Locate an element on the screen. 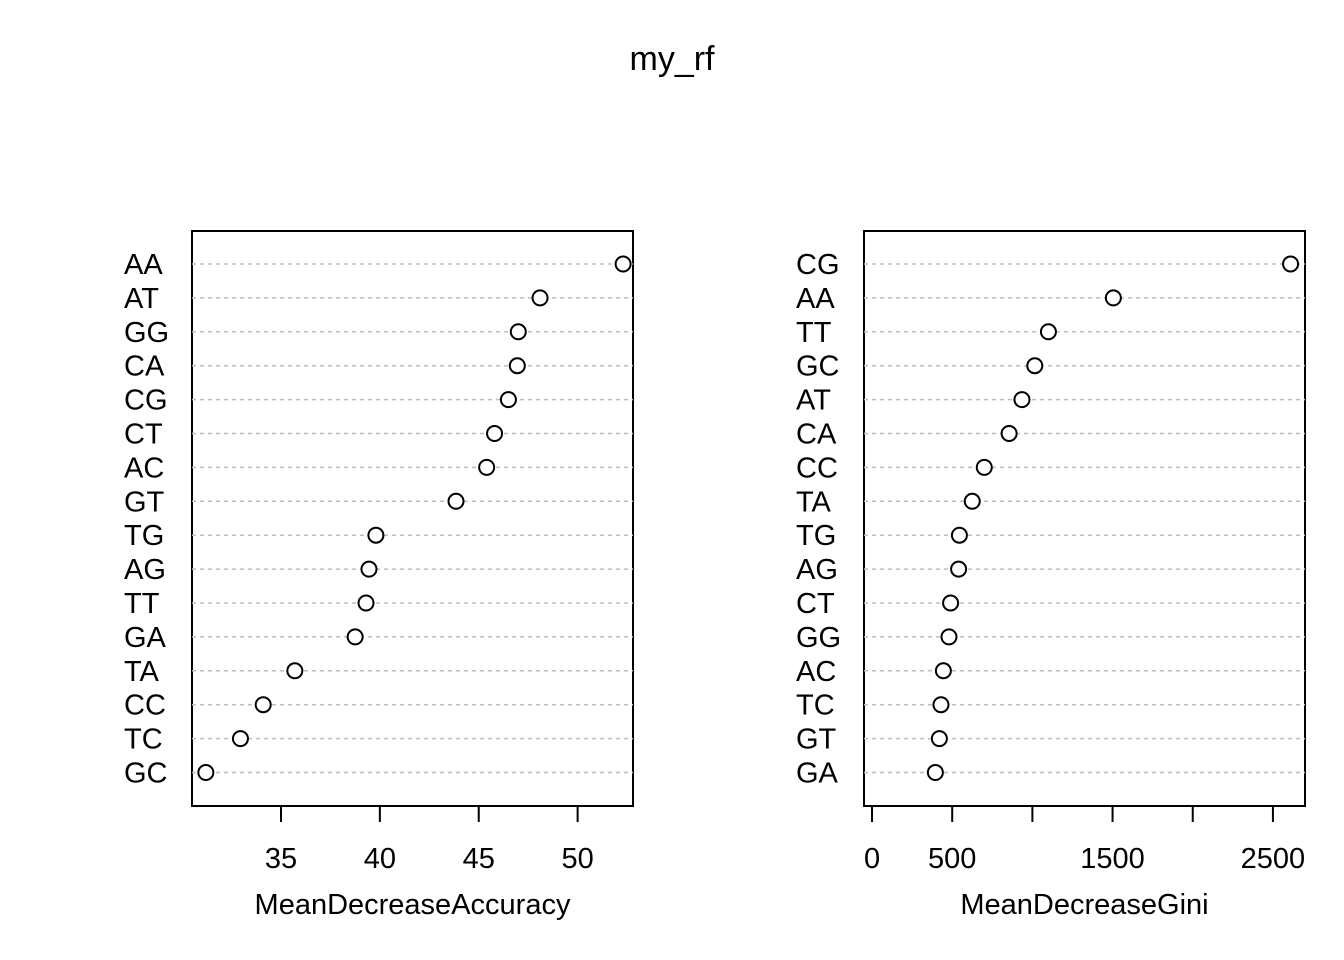 This screenshot has width=1344, height=960. gini-category-label: TT is located at coordinates (814, 333).